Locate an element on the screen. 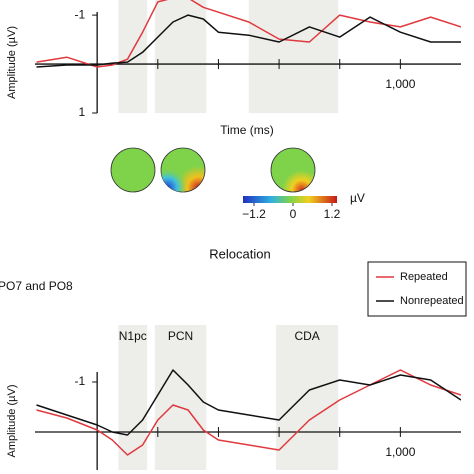 This screenshot has height=474, width=474. colorbar is located at coordinates (290, 199).